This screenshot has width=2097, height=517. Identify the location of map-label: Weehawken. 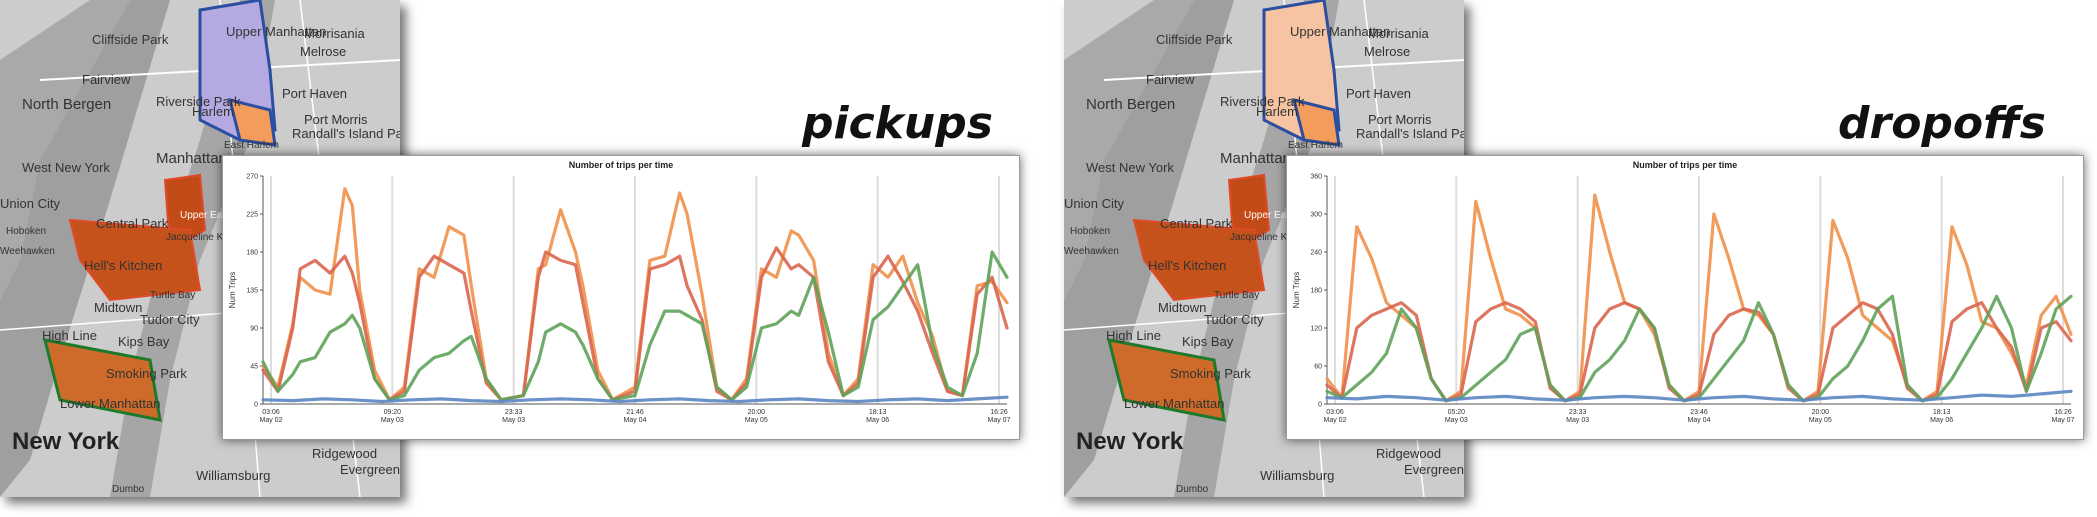
(1091, 251).